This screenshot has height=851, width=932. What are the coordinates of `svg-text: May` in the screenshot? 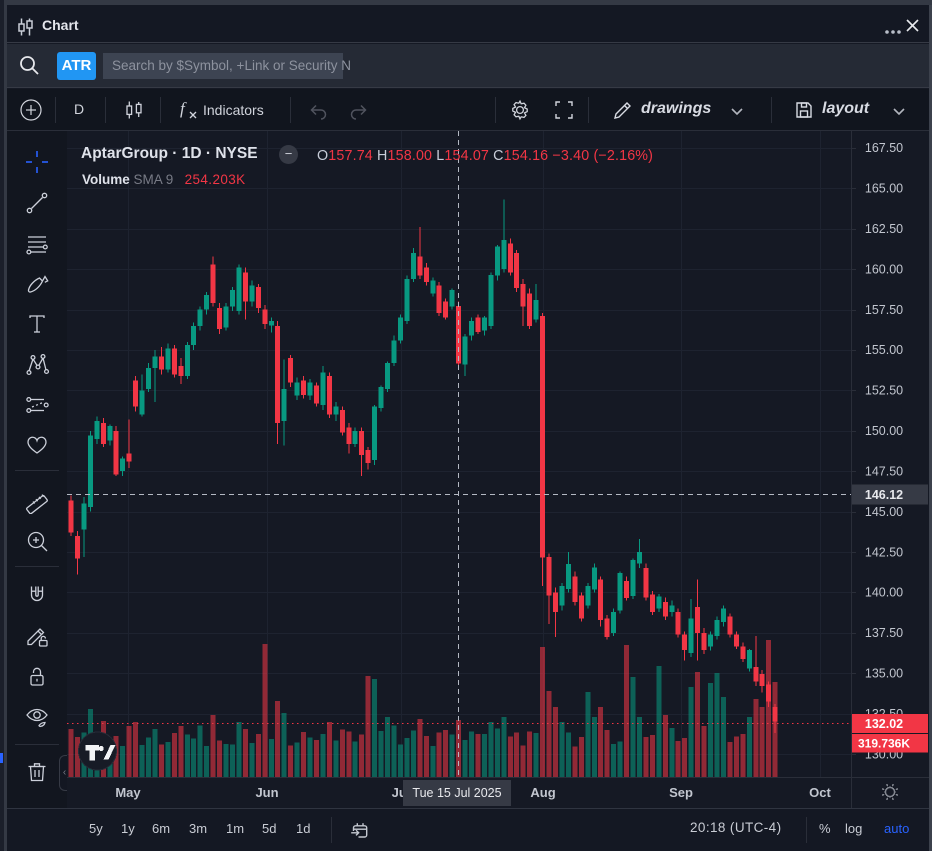 It's located at (128, 792).